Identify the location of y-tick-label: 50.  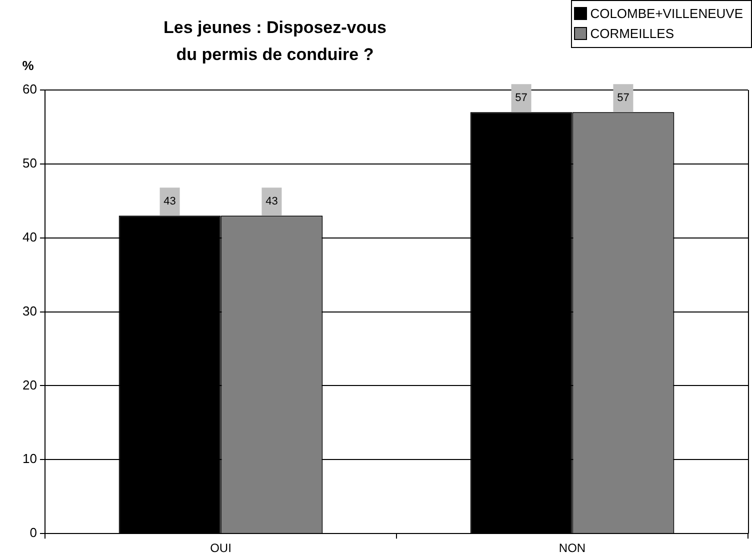
(29, 163).